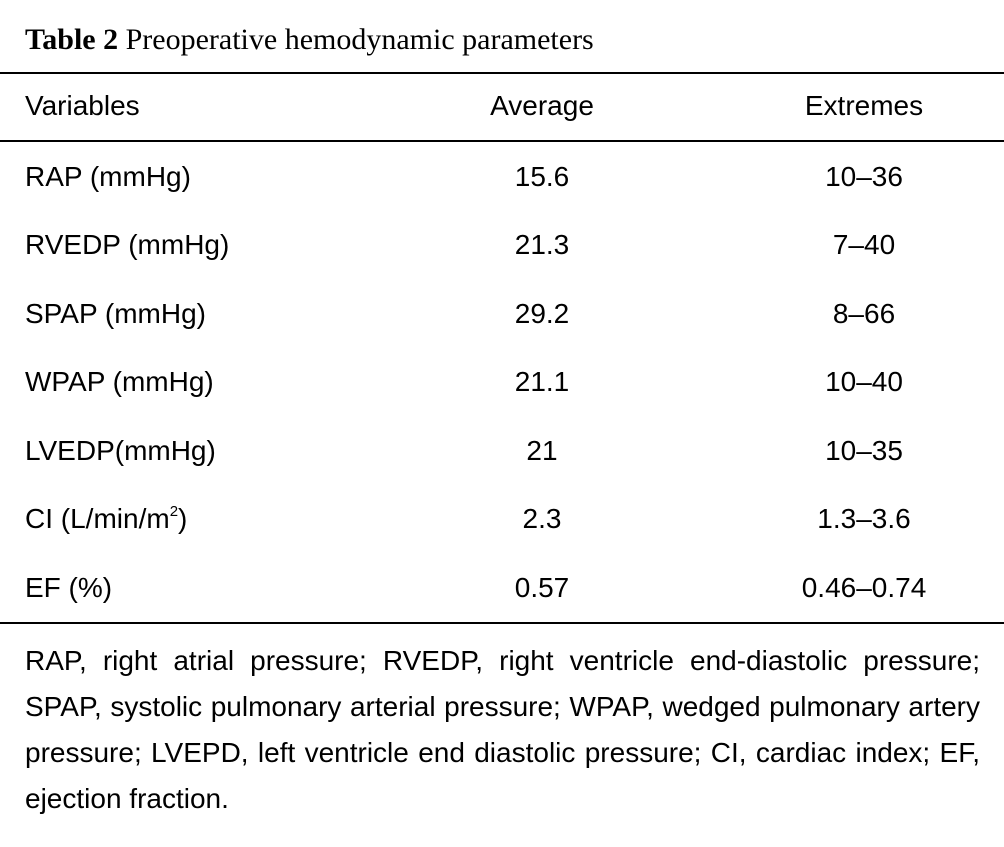 This screenshot has height=847, width=1004. What do you see at coordinates (542, 176) in the screenshot?
I see `cell-average-value: 15.6` at bounding box center [542, 176].